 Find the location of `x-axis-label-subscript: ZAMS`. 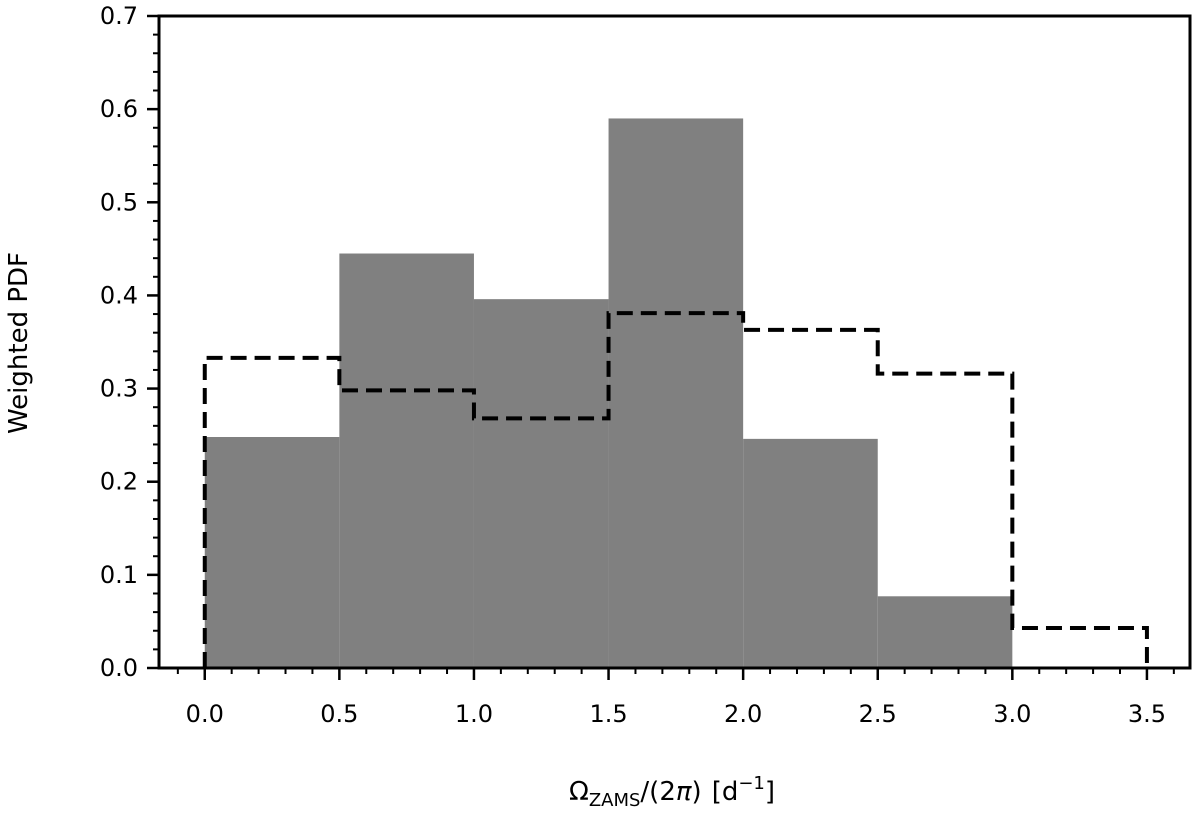

x-axis-label-subscript: ZAMS is located at coordinates (615, 800).